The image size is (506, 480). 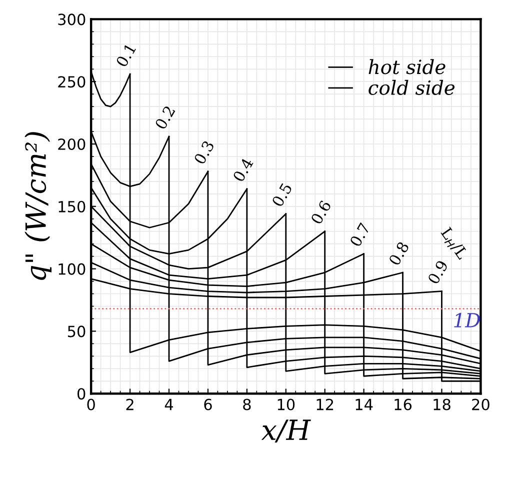 What do you see at coordinates (169, 404) in the screenshot?
I see `x-tick-label: 4` at bounding box center [169, 404].